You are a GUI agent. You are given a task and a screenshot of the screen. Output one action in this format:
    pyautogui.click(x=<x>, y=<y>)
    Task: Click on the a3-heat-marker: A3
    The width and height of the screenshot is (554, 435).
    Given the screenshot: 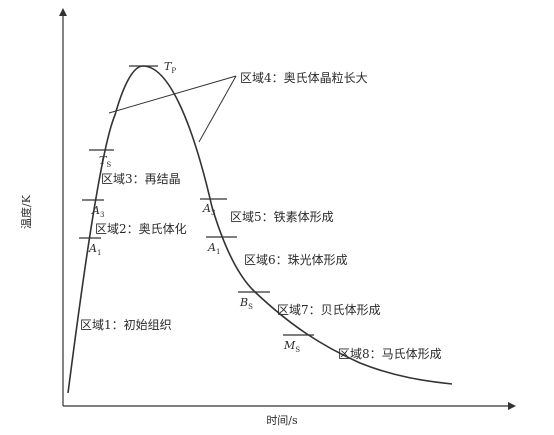 What is the action you would take?
    pyautogui.click(x=97, y=211)
    